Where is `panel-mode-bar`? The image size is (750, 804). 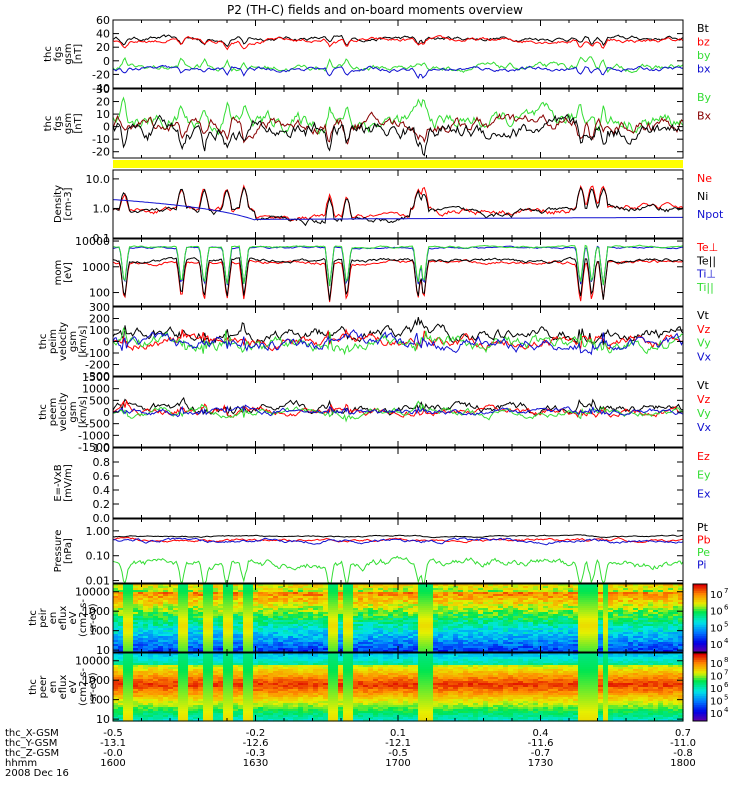
panel-mode-bar is located at coordinates (398, 164).